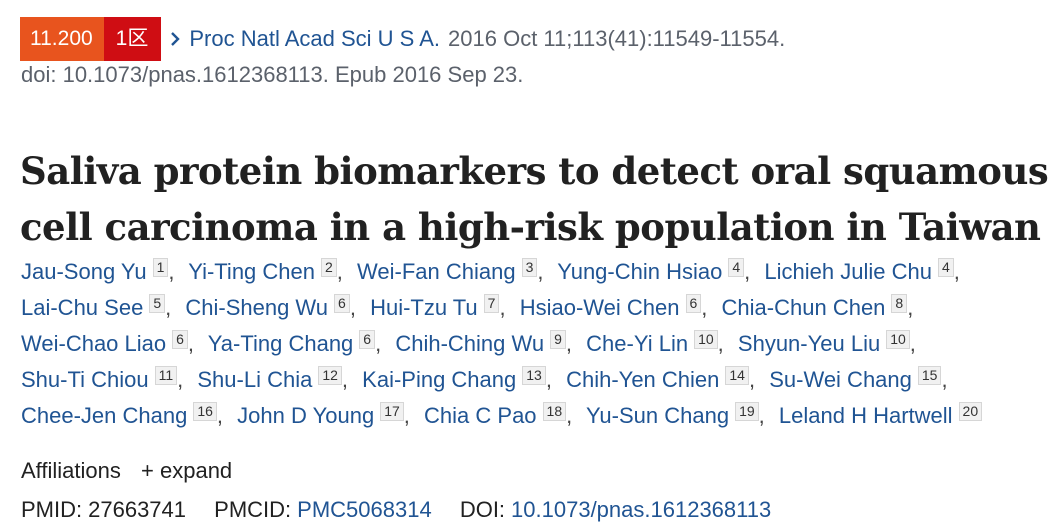 Image resolution: width=1054 pixels, height=532 pixels. What do you see at coordinates (329, 267) in the screenshot?
I see `affiliation-number: 2` at bounding box center [329, 267].